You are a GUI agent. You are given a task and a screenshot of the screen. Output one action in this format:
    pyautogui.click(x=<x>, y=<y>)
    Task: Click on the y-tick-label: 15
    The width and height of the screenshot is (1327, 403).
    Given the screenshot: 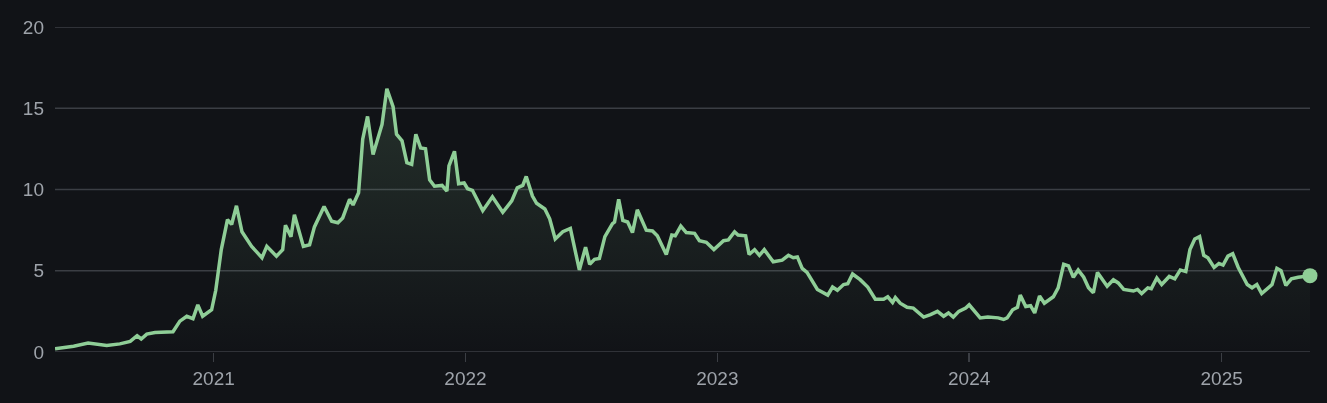 What is the action you would take?
    pyautogui.click(x=33, y=108)
    